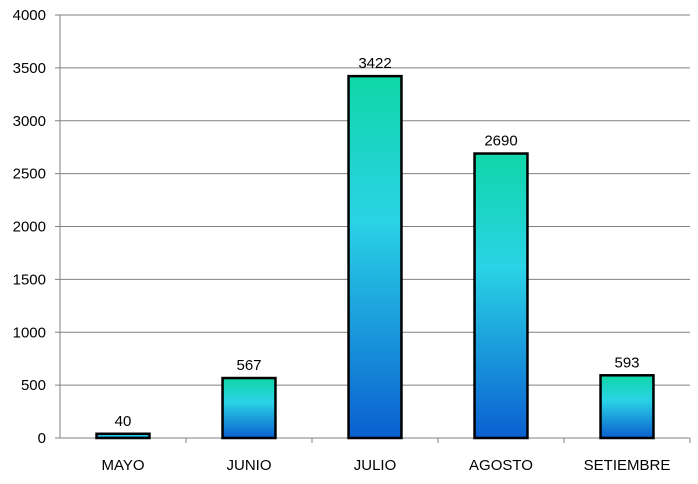 This screenshot has height=484, width=698. Describe the element at coordinates (33, 385) in the screenshot. I see `y-tick-label: 500` at that location.